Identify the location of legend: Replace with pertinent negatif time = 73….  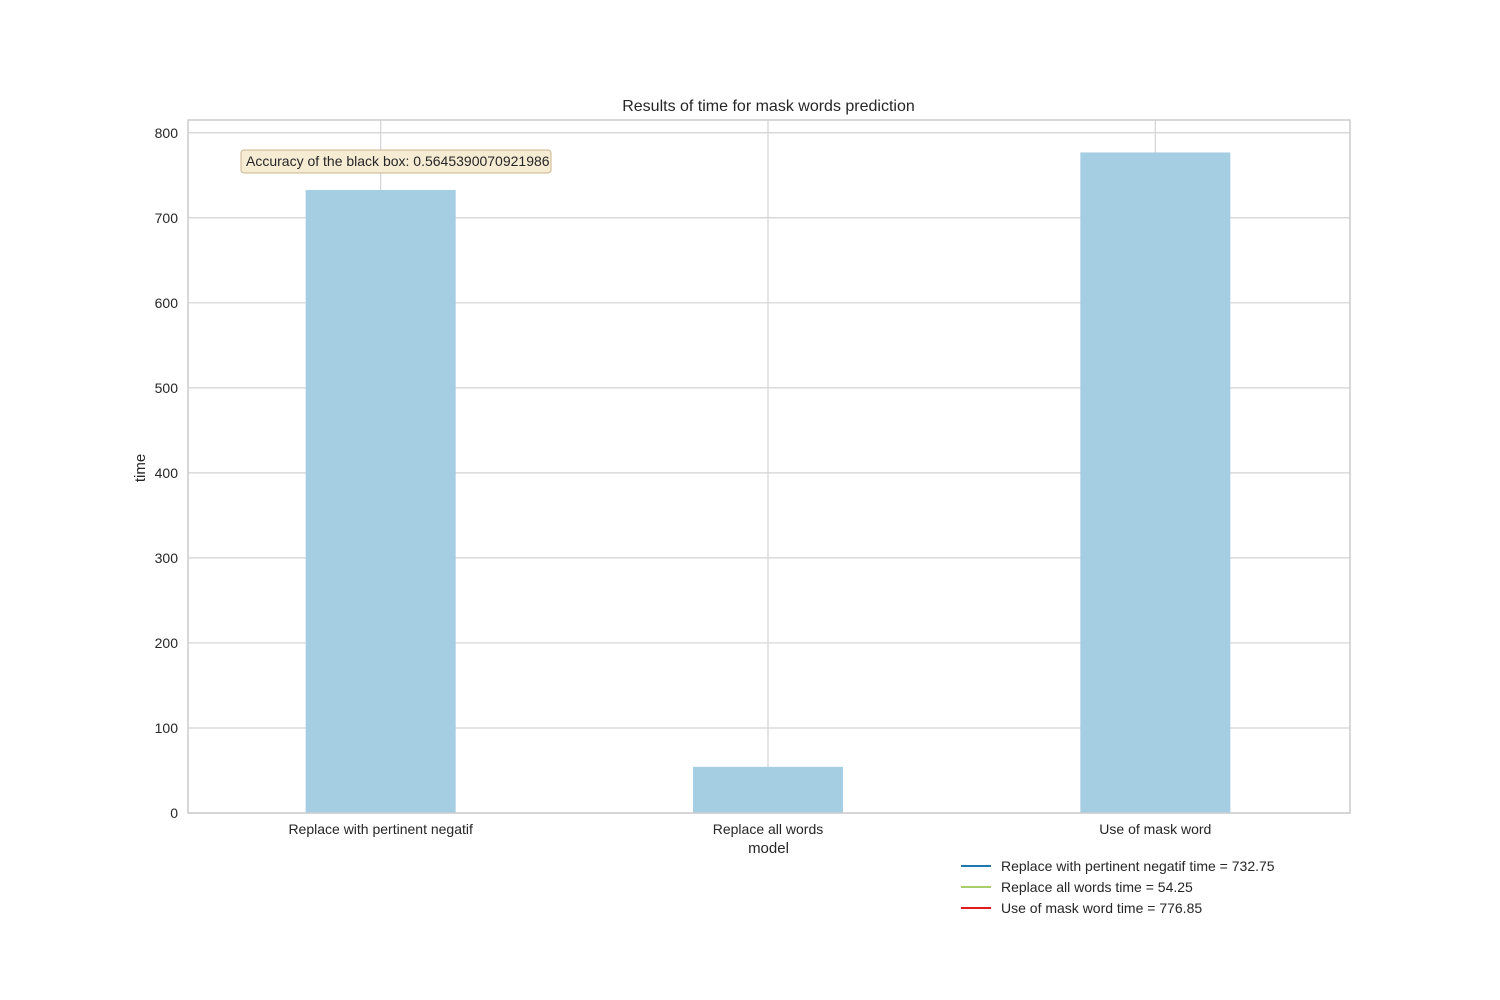
(1118, 887).